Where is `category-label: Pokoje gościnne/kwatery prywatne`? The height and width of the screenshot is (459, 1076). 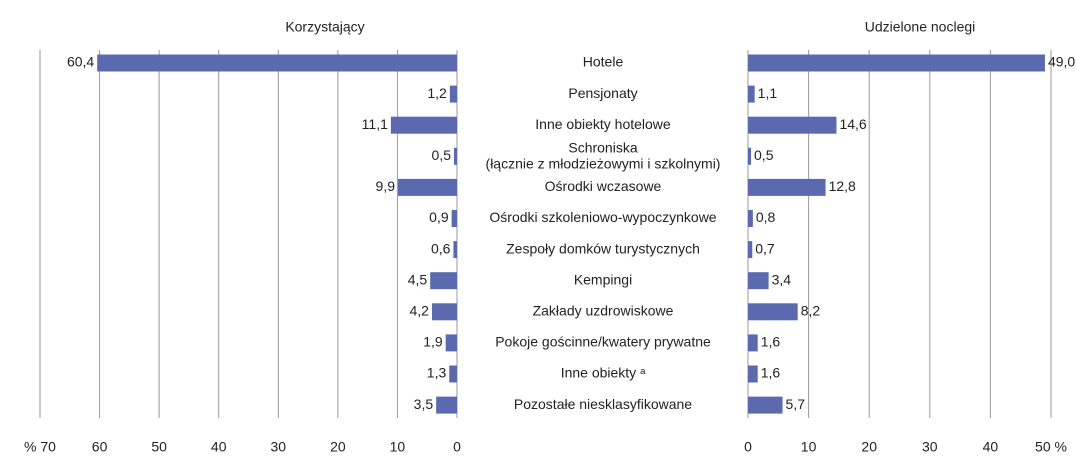
category-label: Pokoje gościnne/kwatery prywatne is located at coordinates (603, 342).